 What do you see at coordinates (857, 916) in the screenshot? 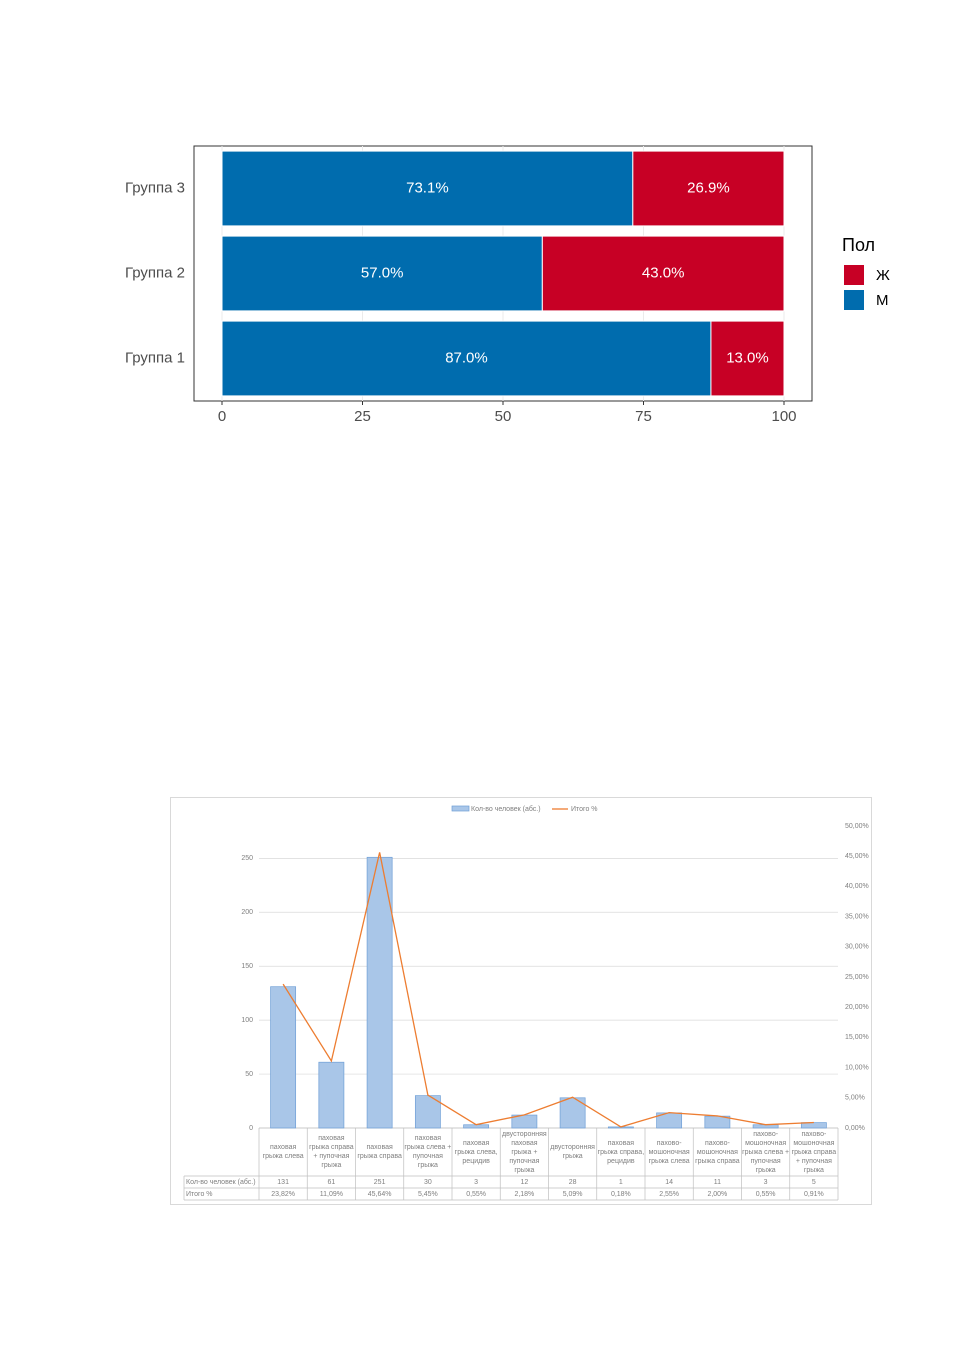
I see `y2-tick-label: 35,00%` at bounding box center [857, 916].